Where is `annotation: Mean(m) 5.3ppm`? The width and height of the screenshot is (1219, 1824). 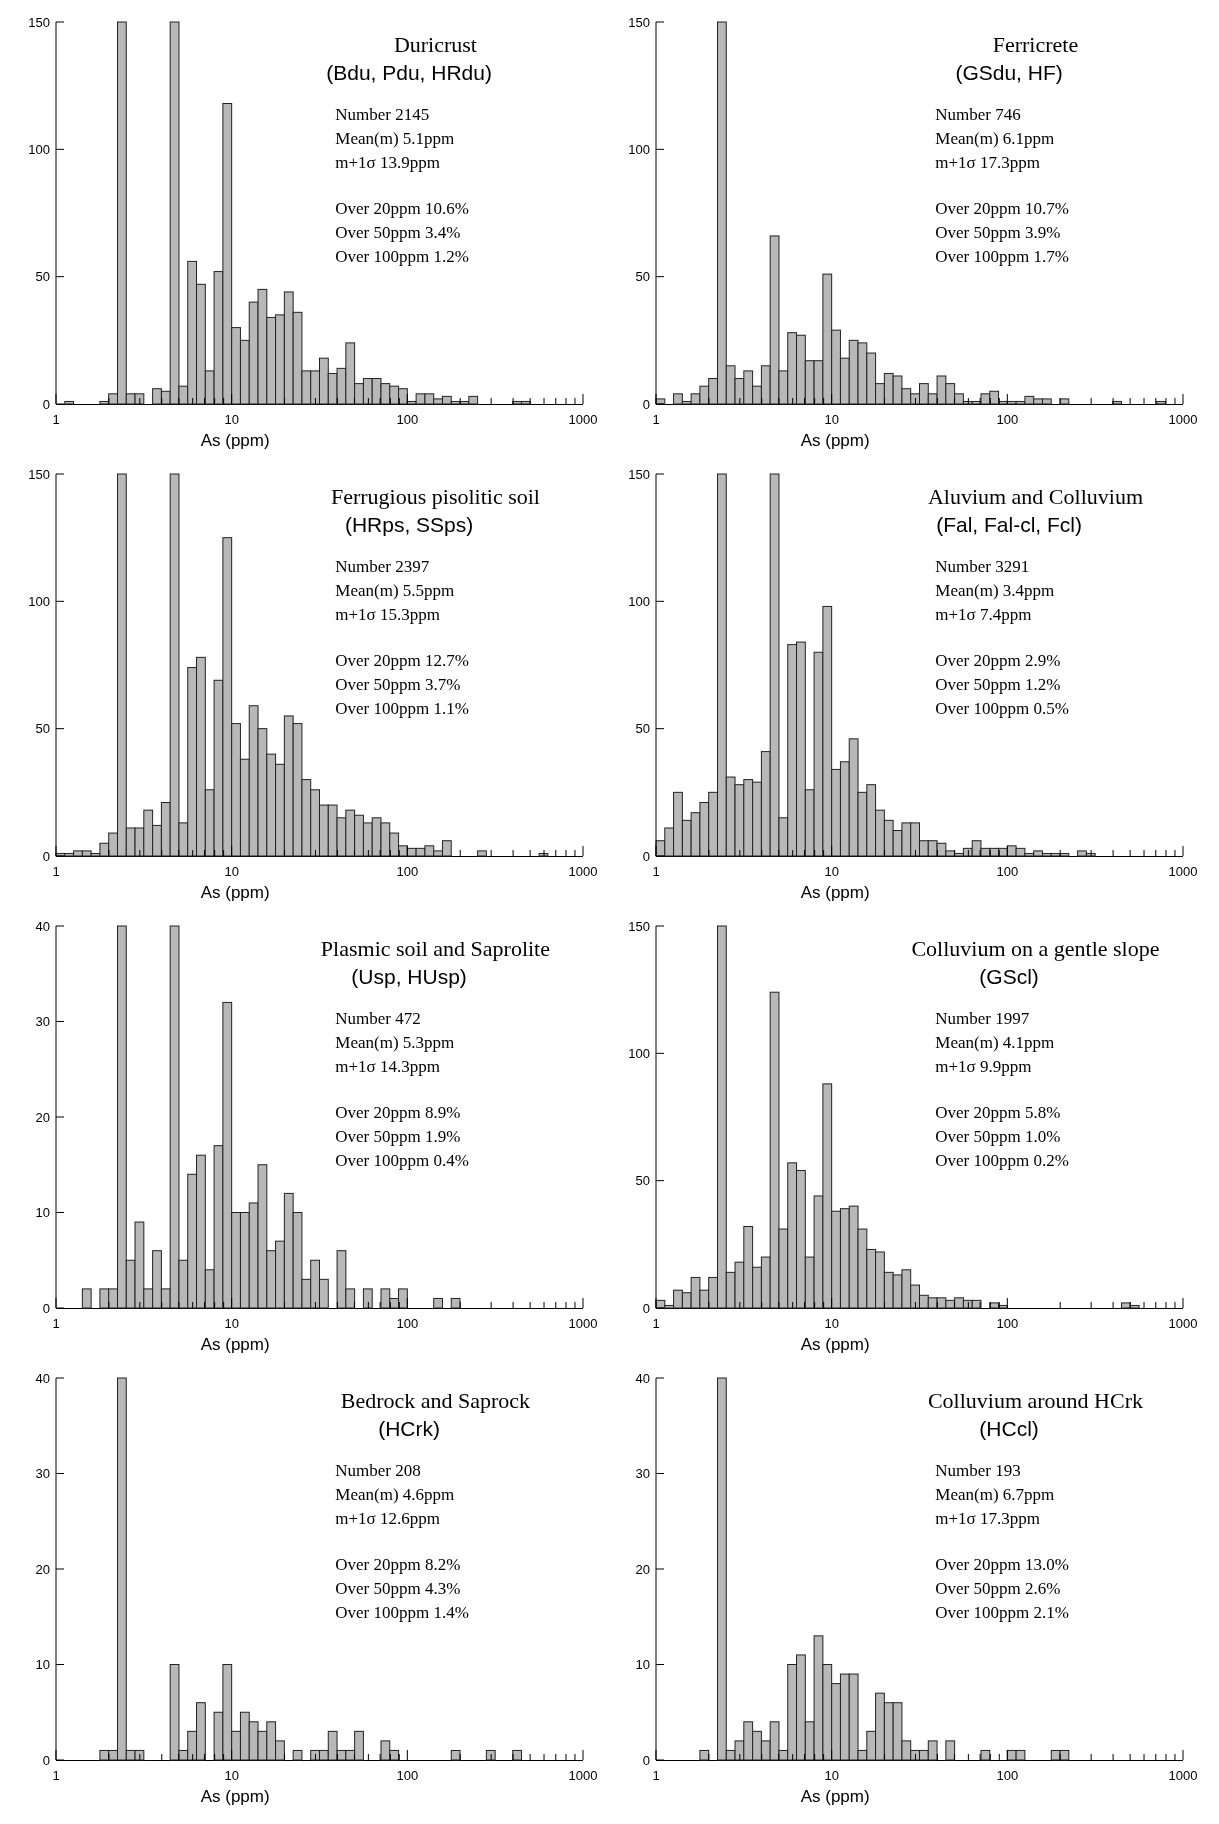 annotation: Mean(m) 5.3ppm is located at coordinates (395, 1042).